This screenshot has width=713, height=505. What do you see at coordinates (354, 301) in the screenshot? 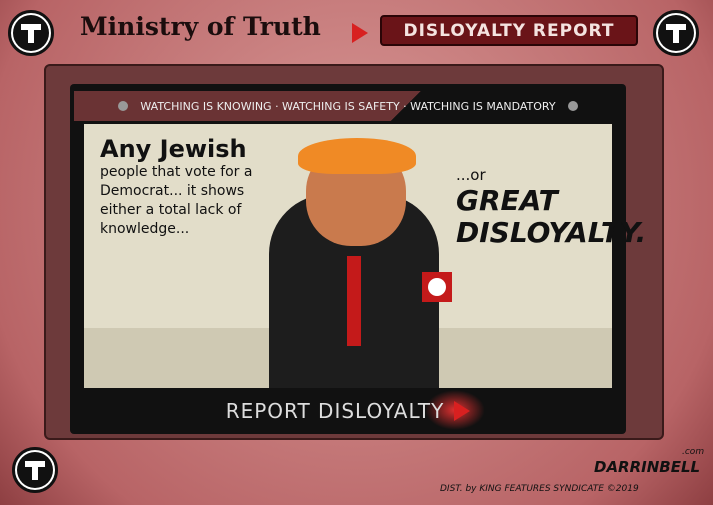
I see `red-tie` at bounding box center [354, 301].